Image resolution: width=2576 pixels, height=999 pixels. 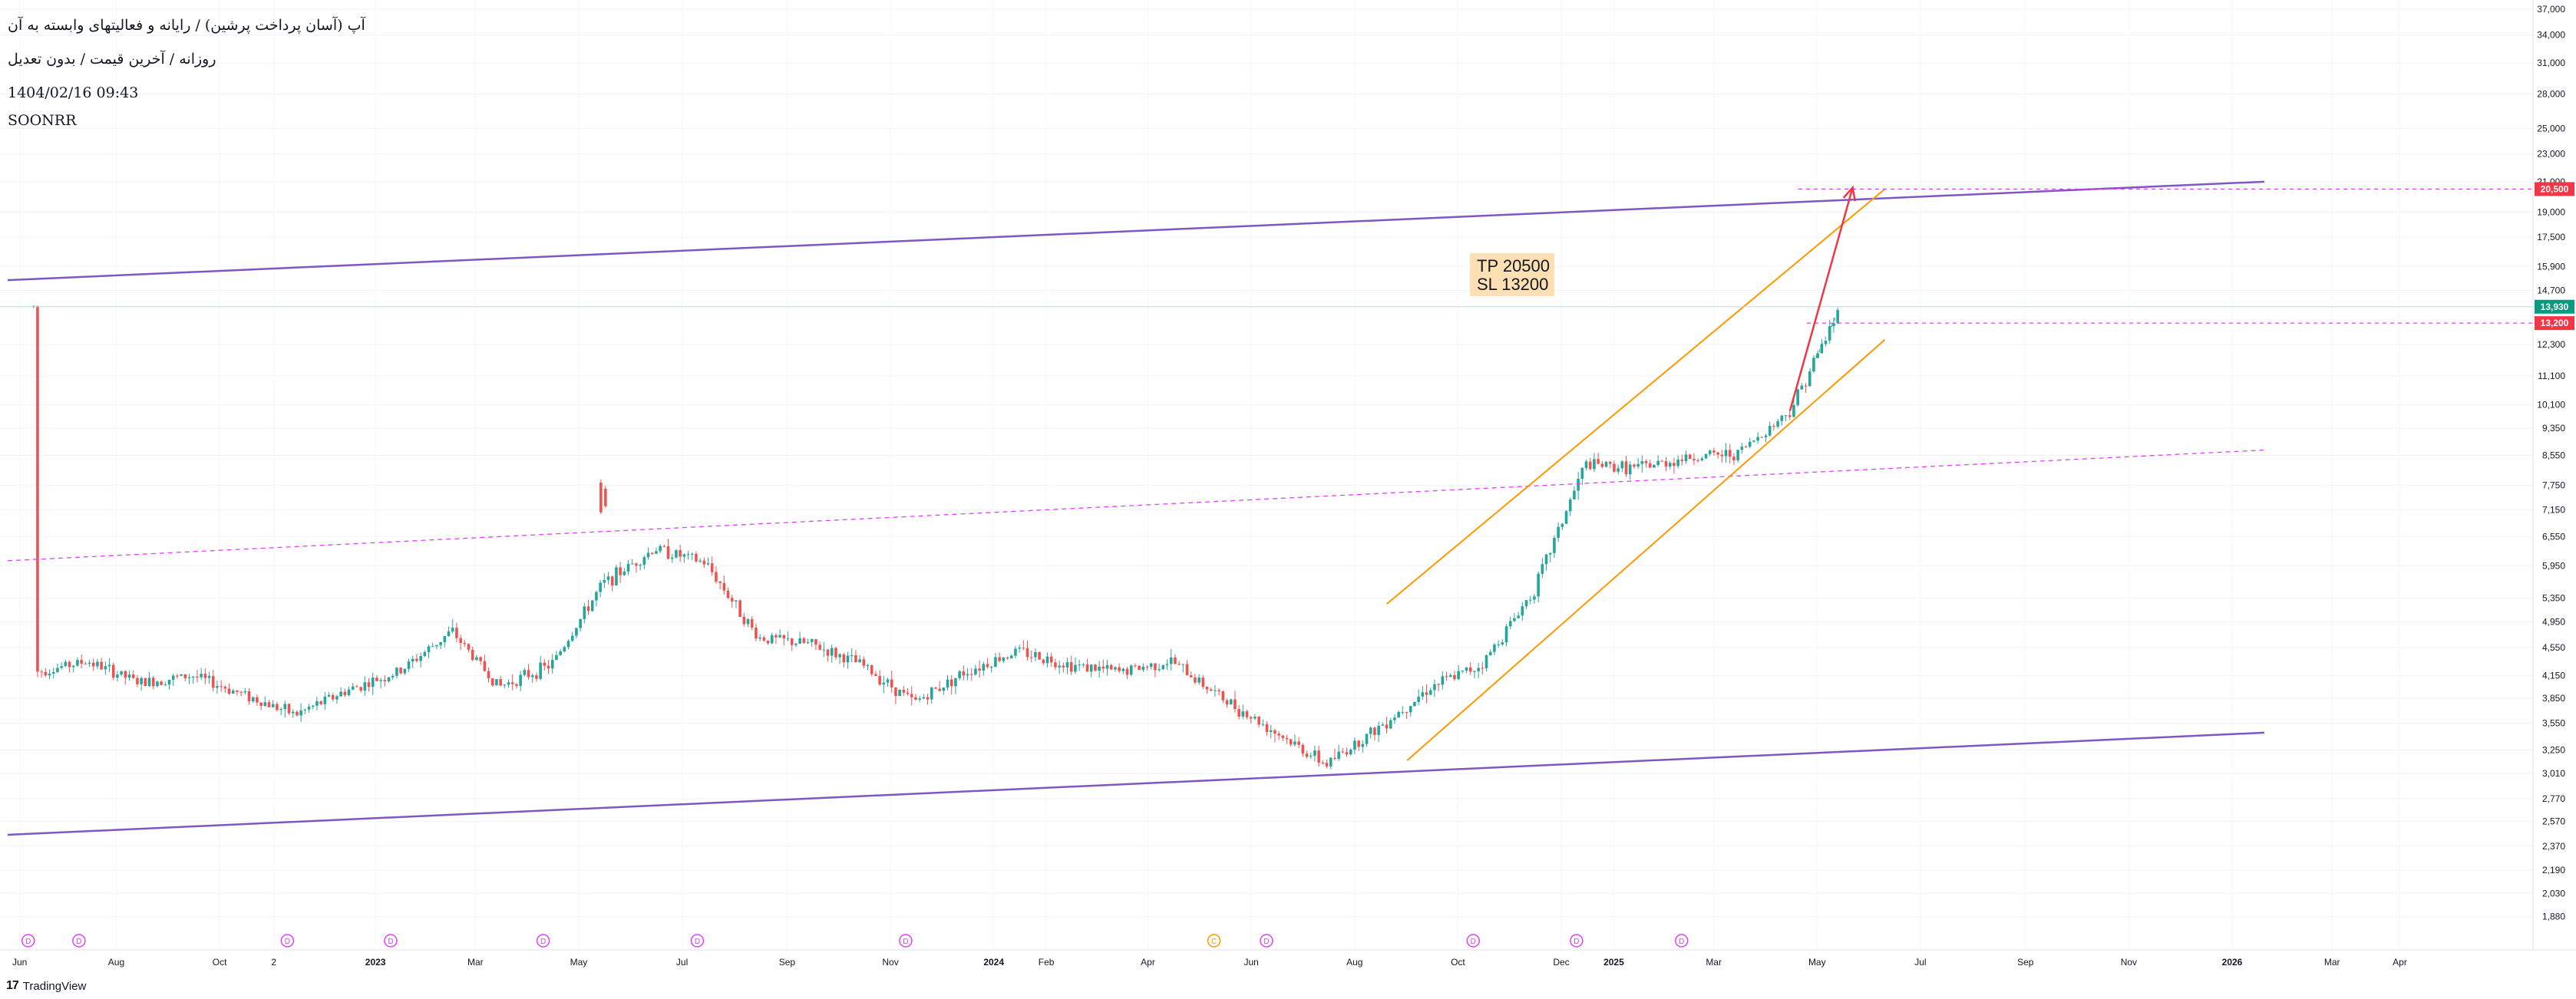 What do you see at coordinates (1920, 962) in the screenshot?
I see `time-tick-label: Jul` at bounding box center [1920, 962].